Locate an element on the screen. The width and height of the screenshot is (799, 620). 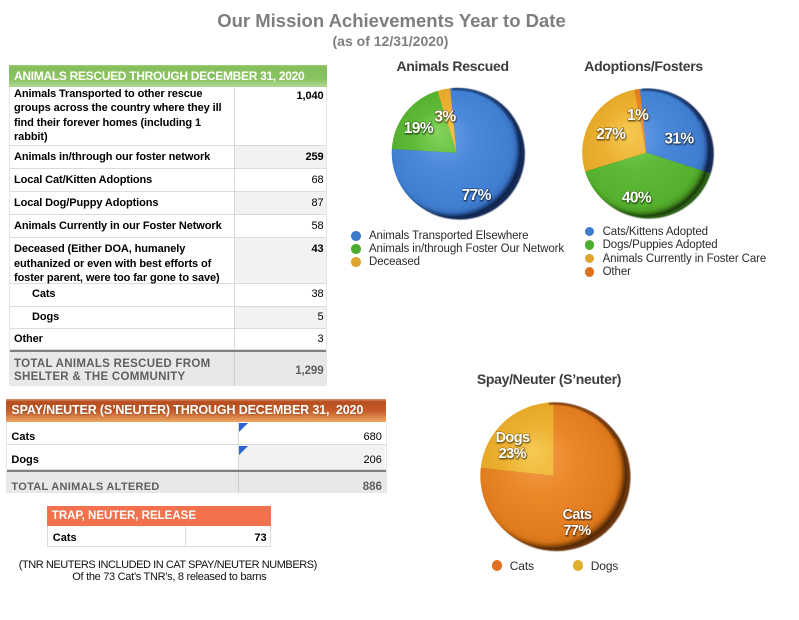
svg-text: Dogs is located at coordinates (513, 438).